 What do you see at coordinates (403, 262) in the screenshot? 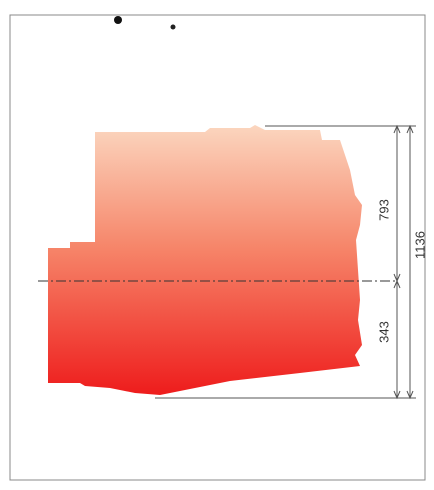
I see `arrowheads` at bounding box center [403, 262].